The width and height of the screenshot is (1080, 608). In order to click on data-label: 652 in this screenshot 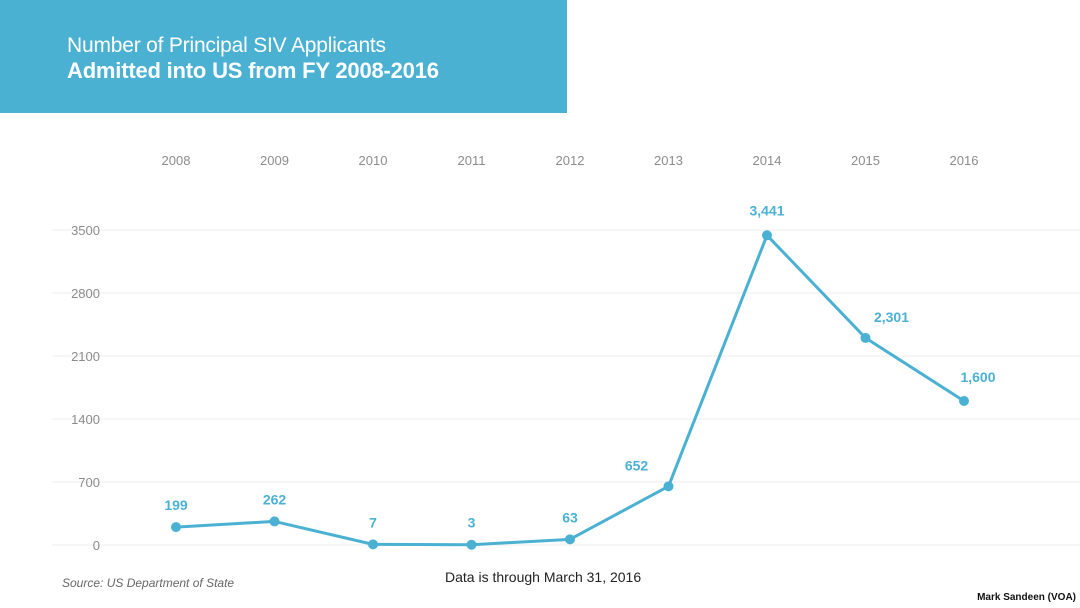, I will do `click(637, 465)`.